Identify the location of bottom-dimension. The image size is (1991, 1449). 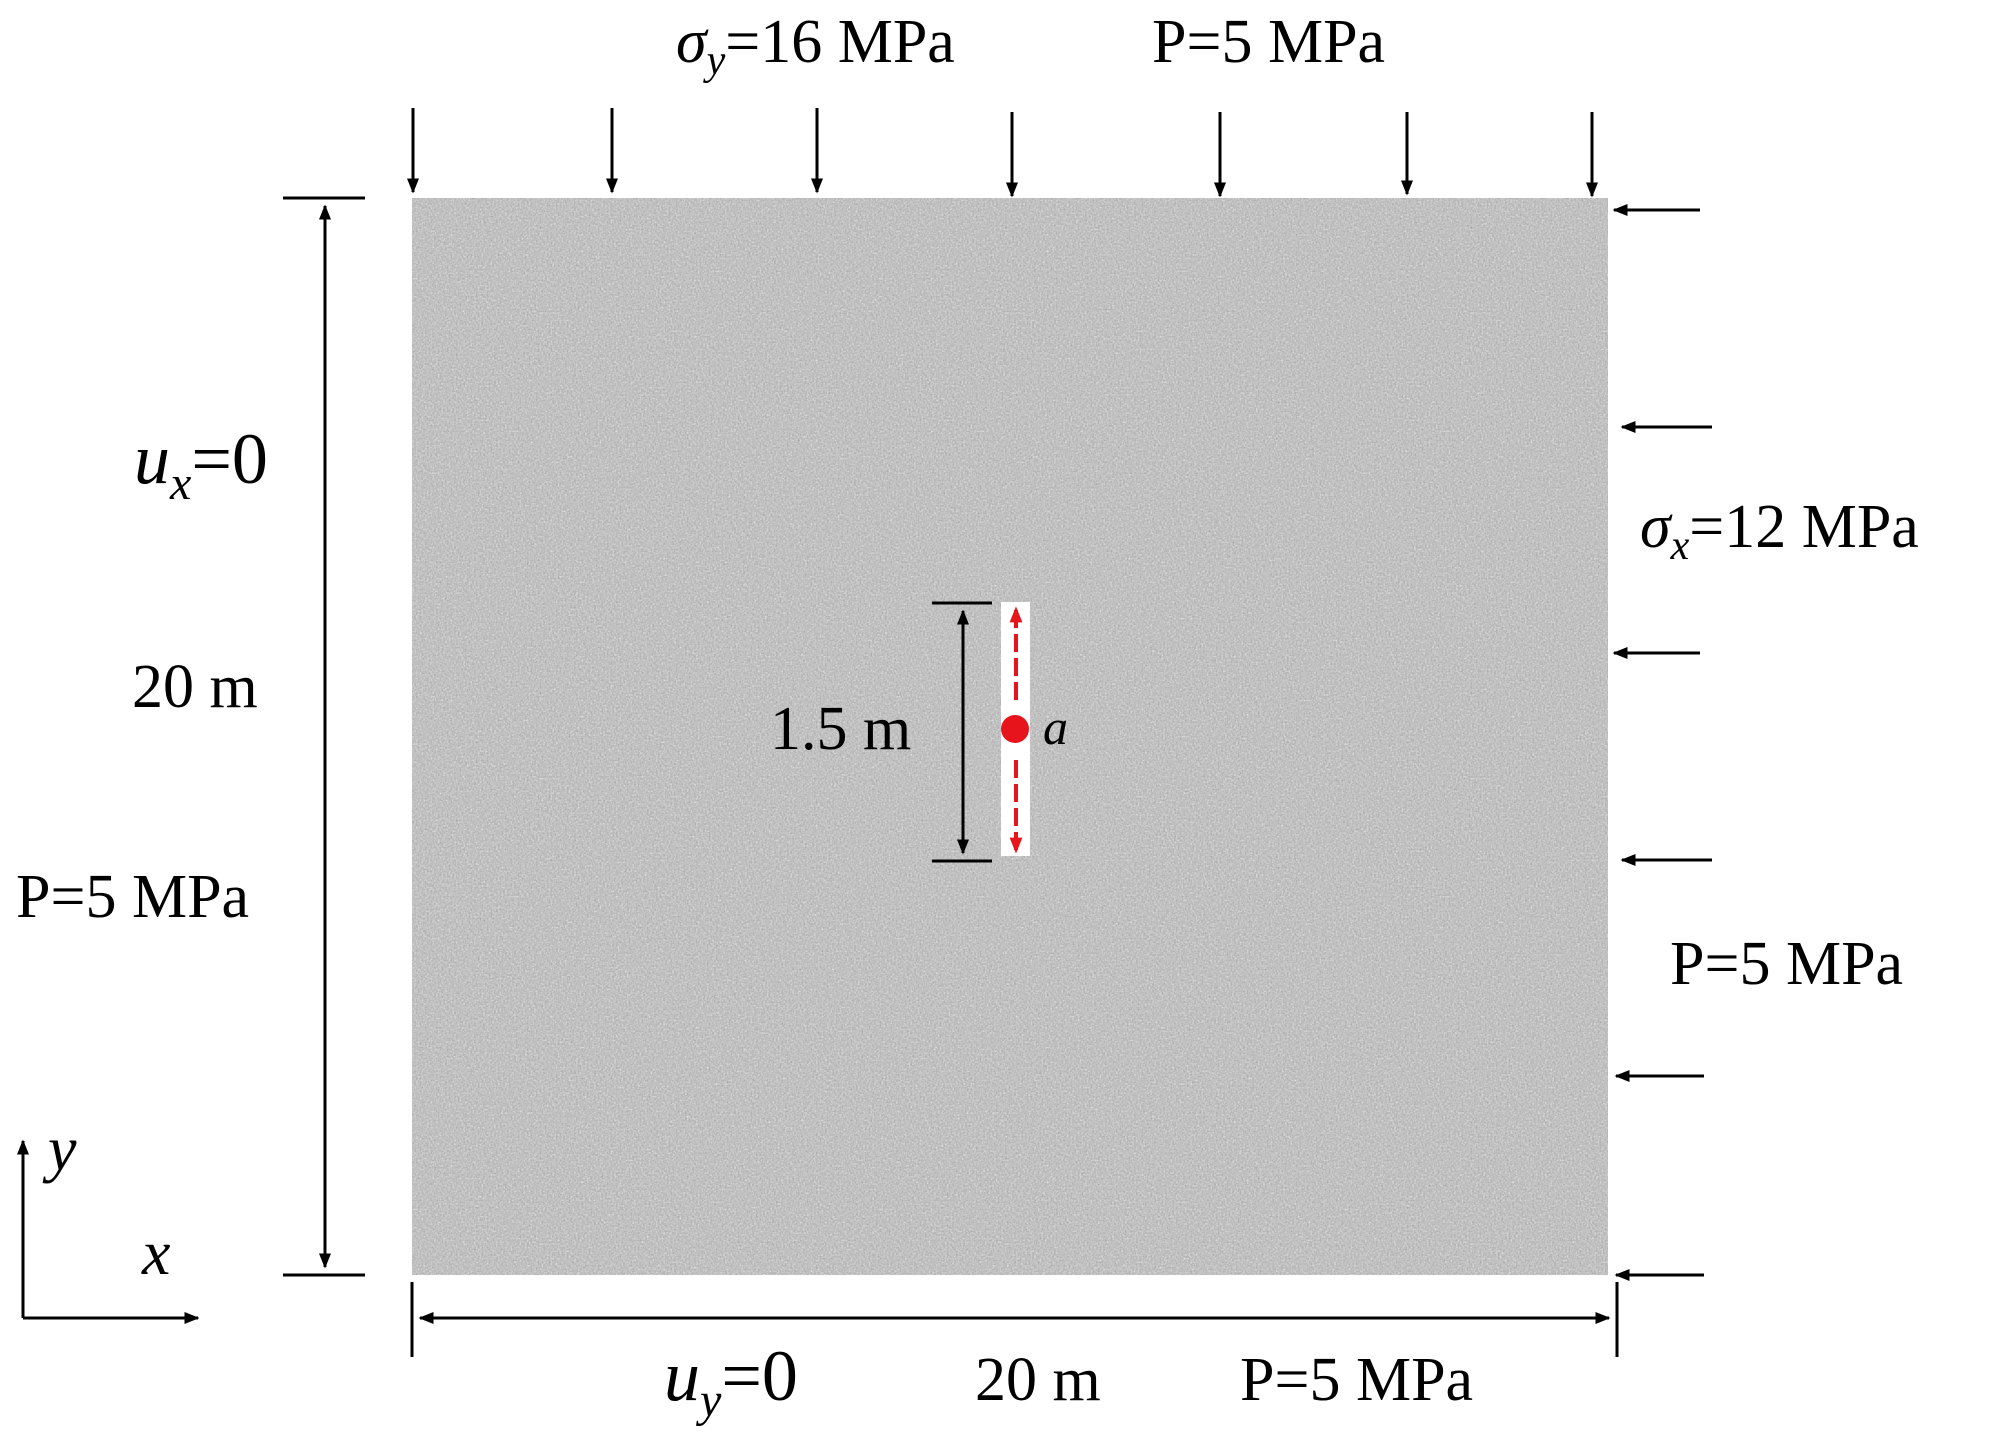
(1014, 1319).